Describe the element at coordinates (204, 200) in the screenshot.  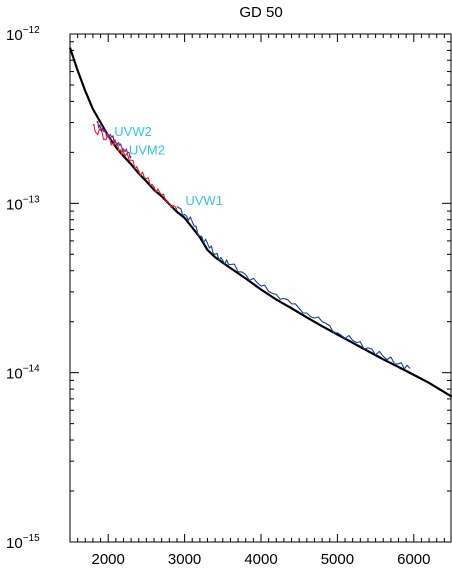
I see `series-label-uvw1: UVW1` at that location.